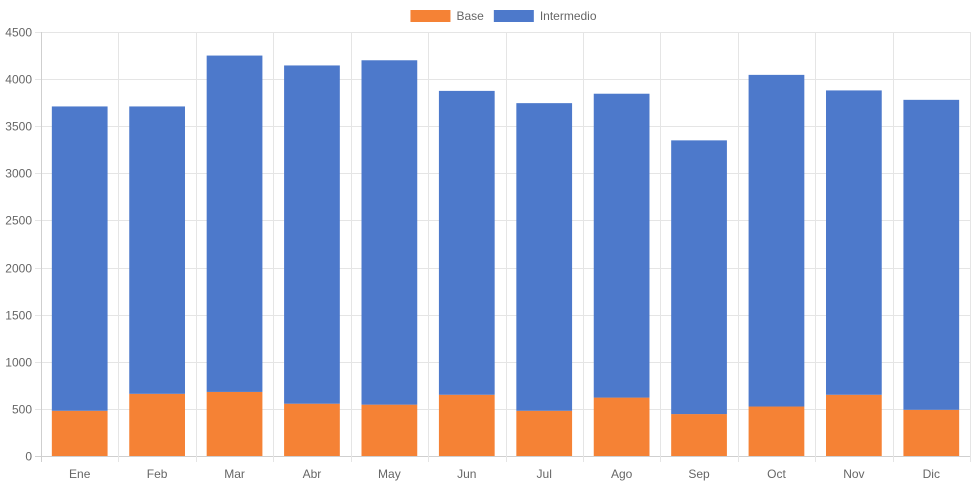 The image size is (971, 485). I want to click on x-tick-label: Jul, so click(544, 474).